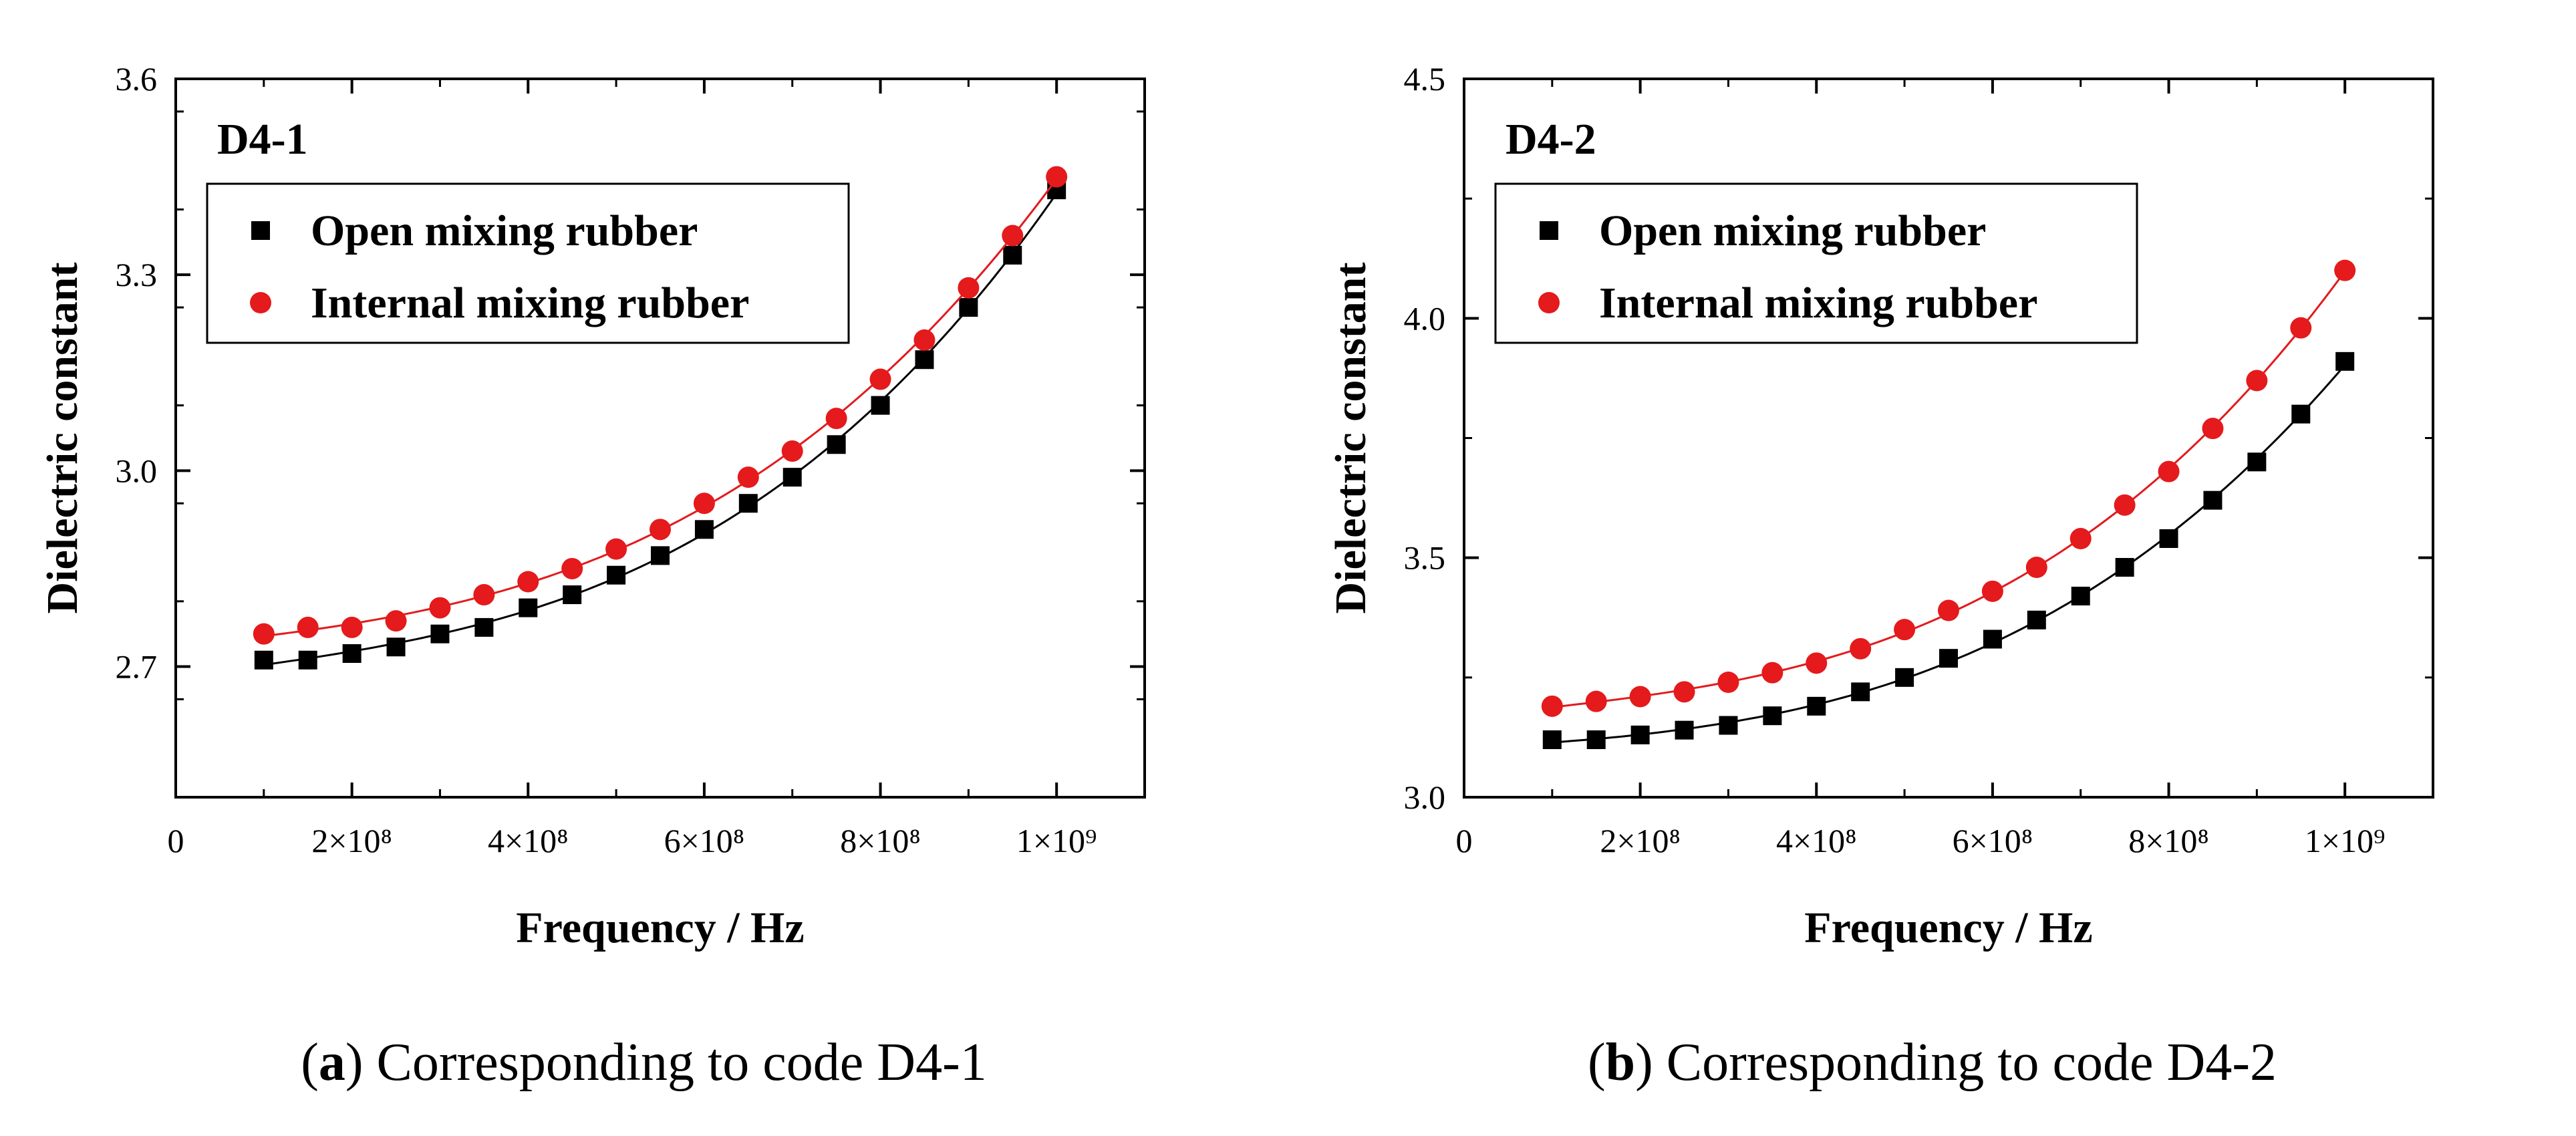 This screenshot has width=2576, height=1136. Describe the element at coordinates (504, 230) in the screenshot. I see `legend-label: Open mixing rubber` at that location.